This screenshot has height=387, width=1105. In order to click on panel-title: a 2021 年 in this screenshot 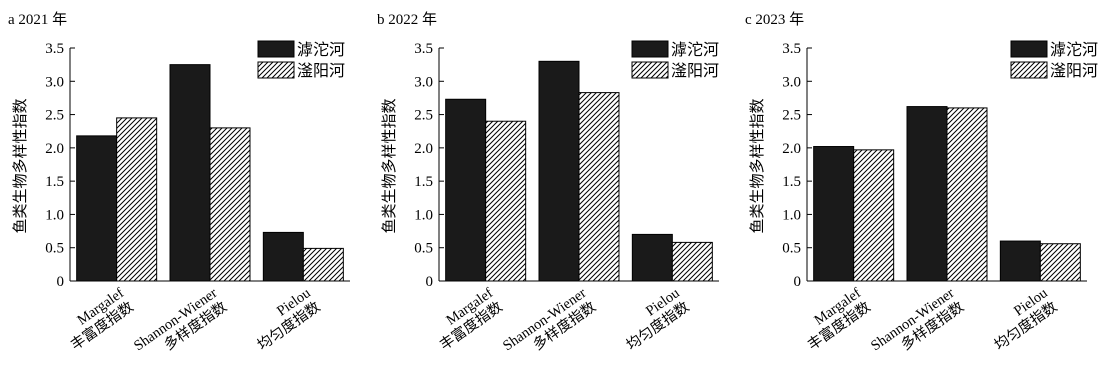, I will do `click(37, 19)`.